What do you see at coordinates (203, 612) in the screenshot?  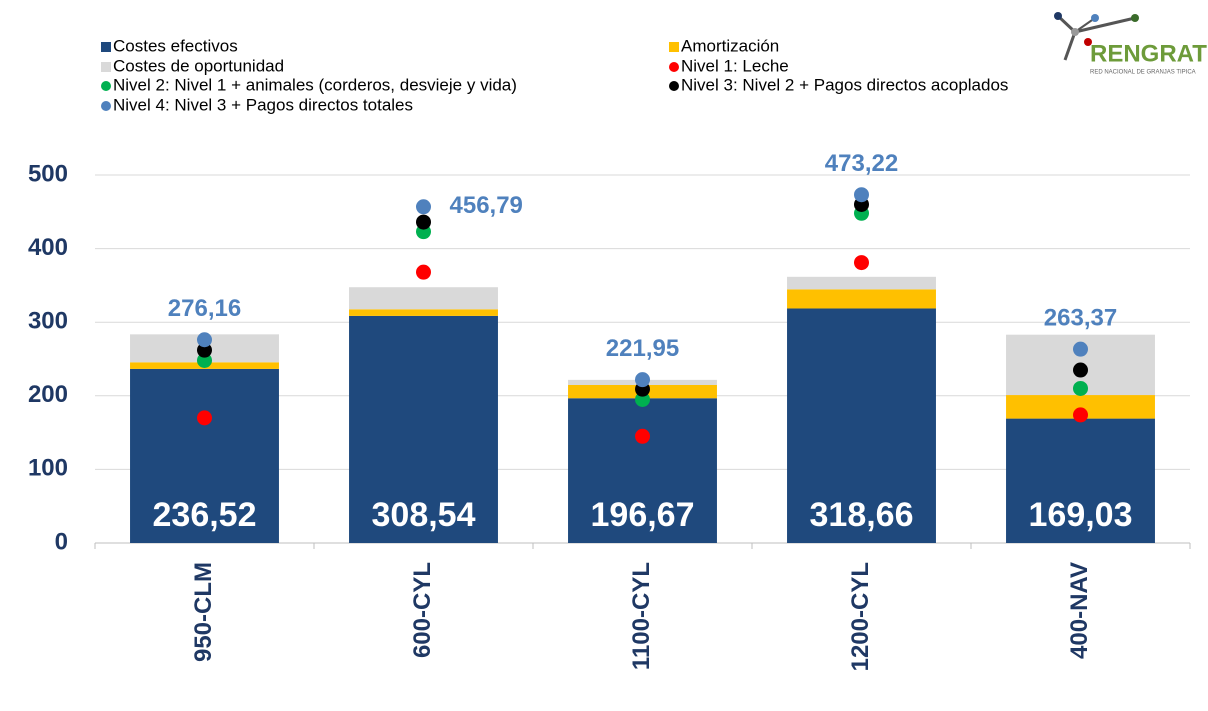 I see `x-tick-label: 950-CLM` at bounding box center [203, 612].